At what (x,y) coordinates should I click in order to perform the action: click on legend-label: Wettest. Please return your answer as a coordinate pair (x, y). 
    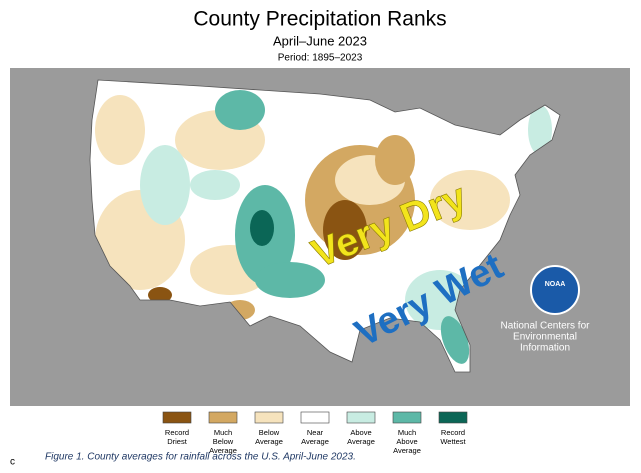
    Looking at the image, I should click on (453, 441).